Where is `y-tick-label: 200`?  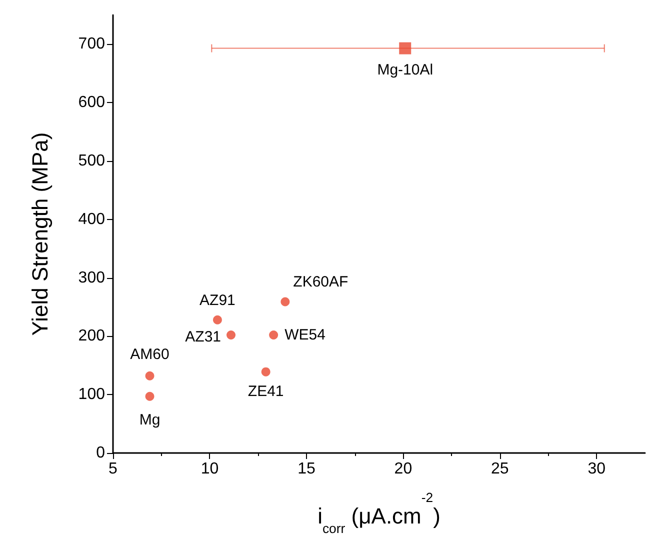 y-tick-label: 200 is located at coordinates (92, 336).